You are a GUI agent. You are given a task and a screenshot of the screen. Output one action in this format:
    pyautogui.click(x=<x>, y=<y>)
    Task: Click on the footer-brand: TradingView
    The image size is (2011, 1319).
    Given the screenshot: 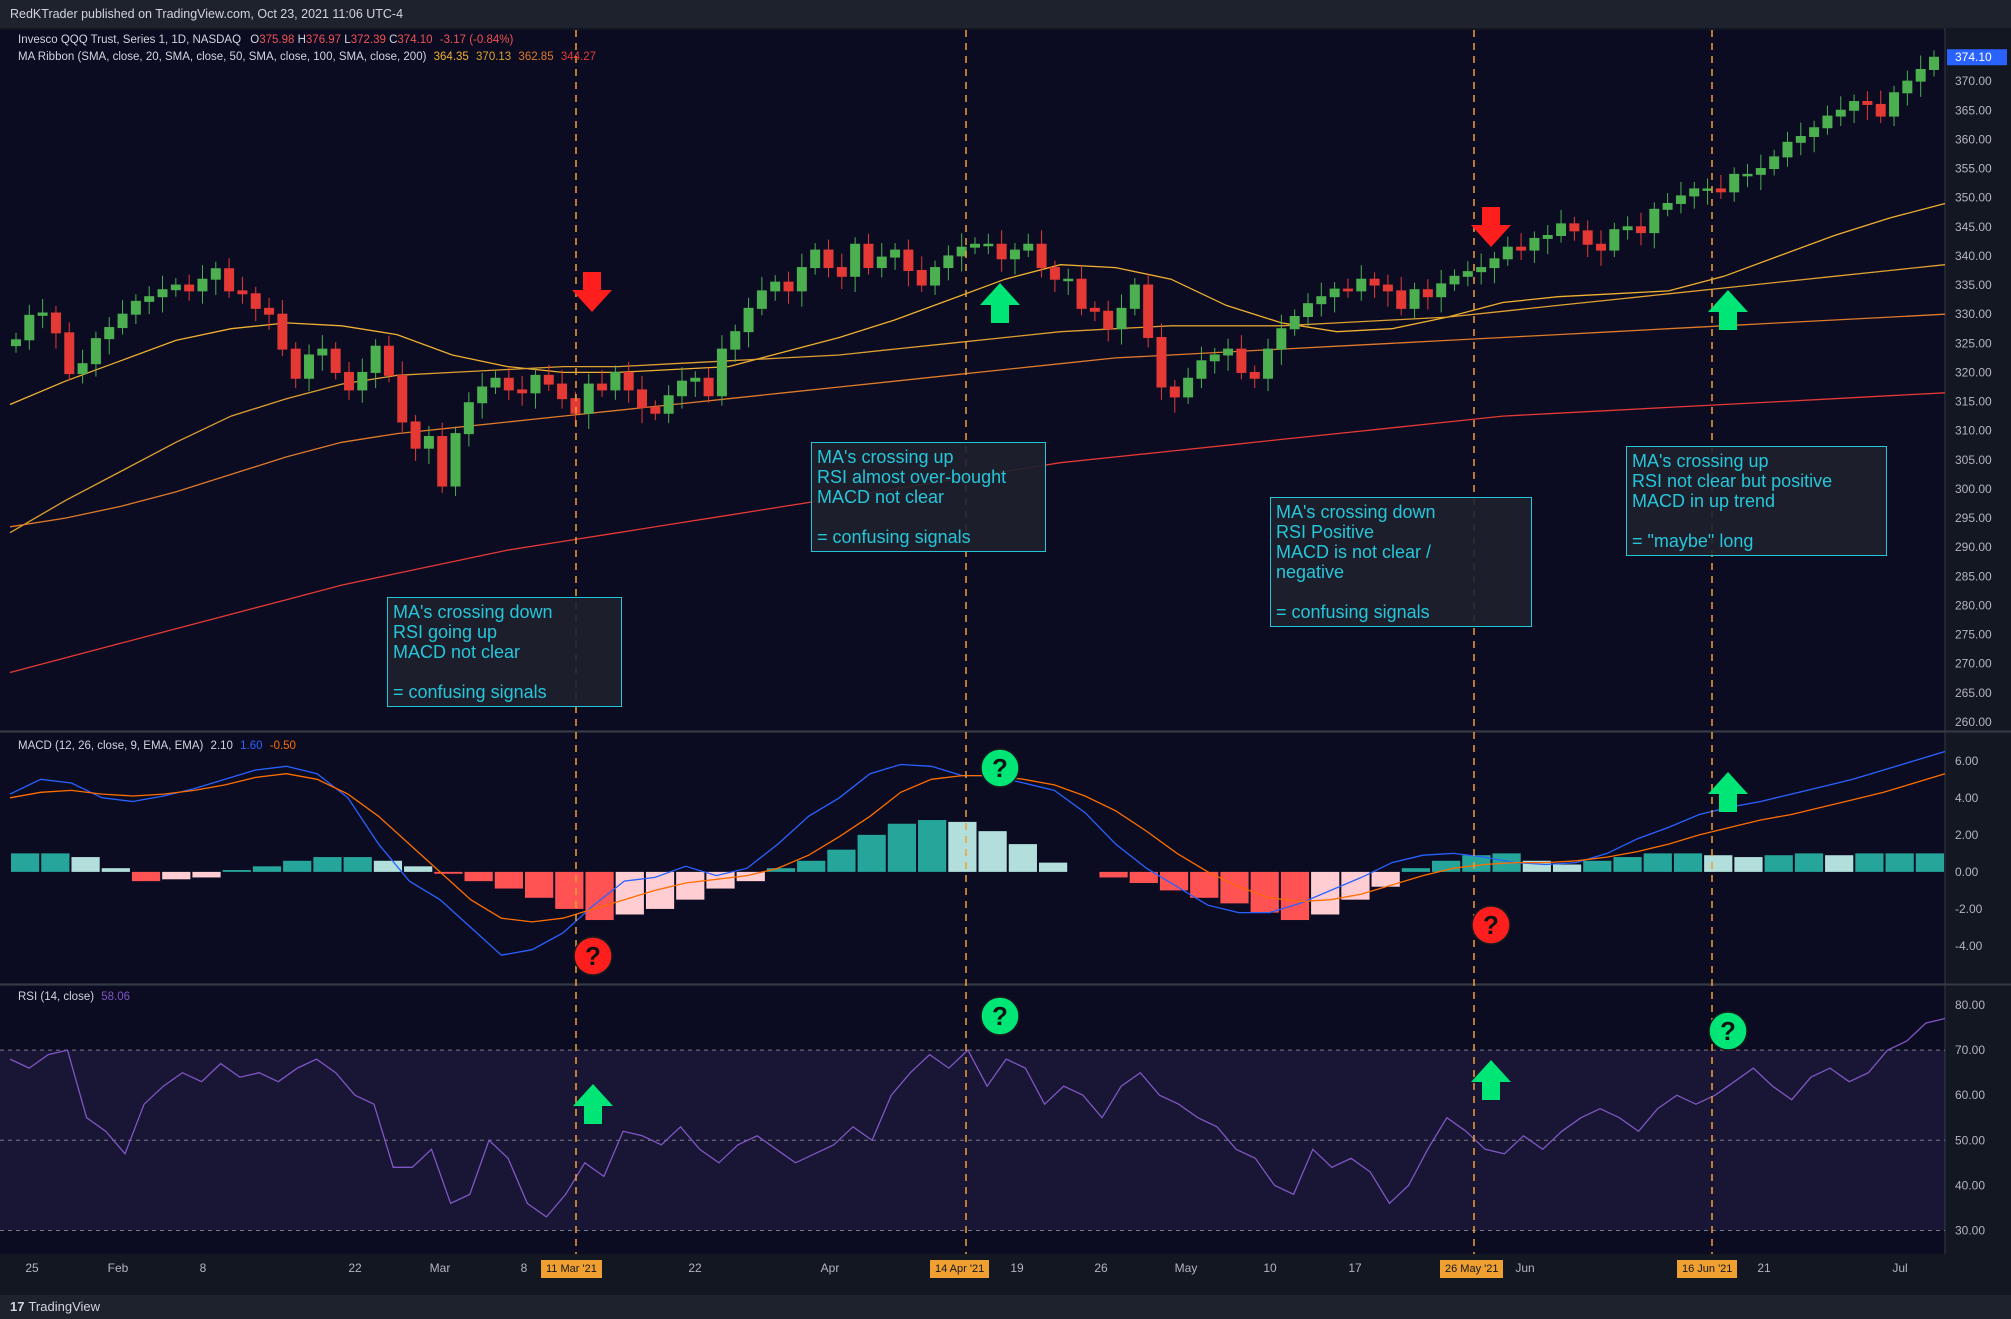 What is the action you would take?
    pyautogui.click(x=64, y=1306)
    